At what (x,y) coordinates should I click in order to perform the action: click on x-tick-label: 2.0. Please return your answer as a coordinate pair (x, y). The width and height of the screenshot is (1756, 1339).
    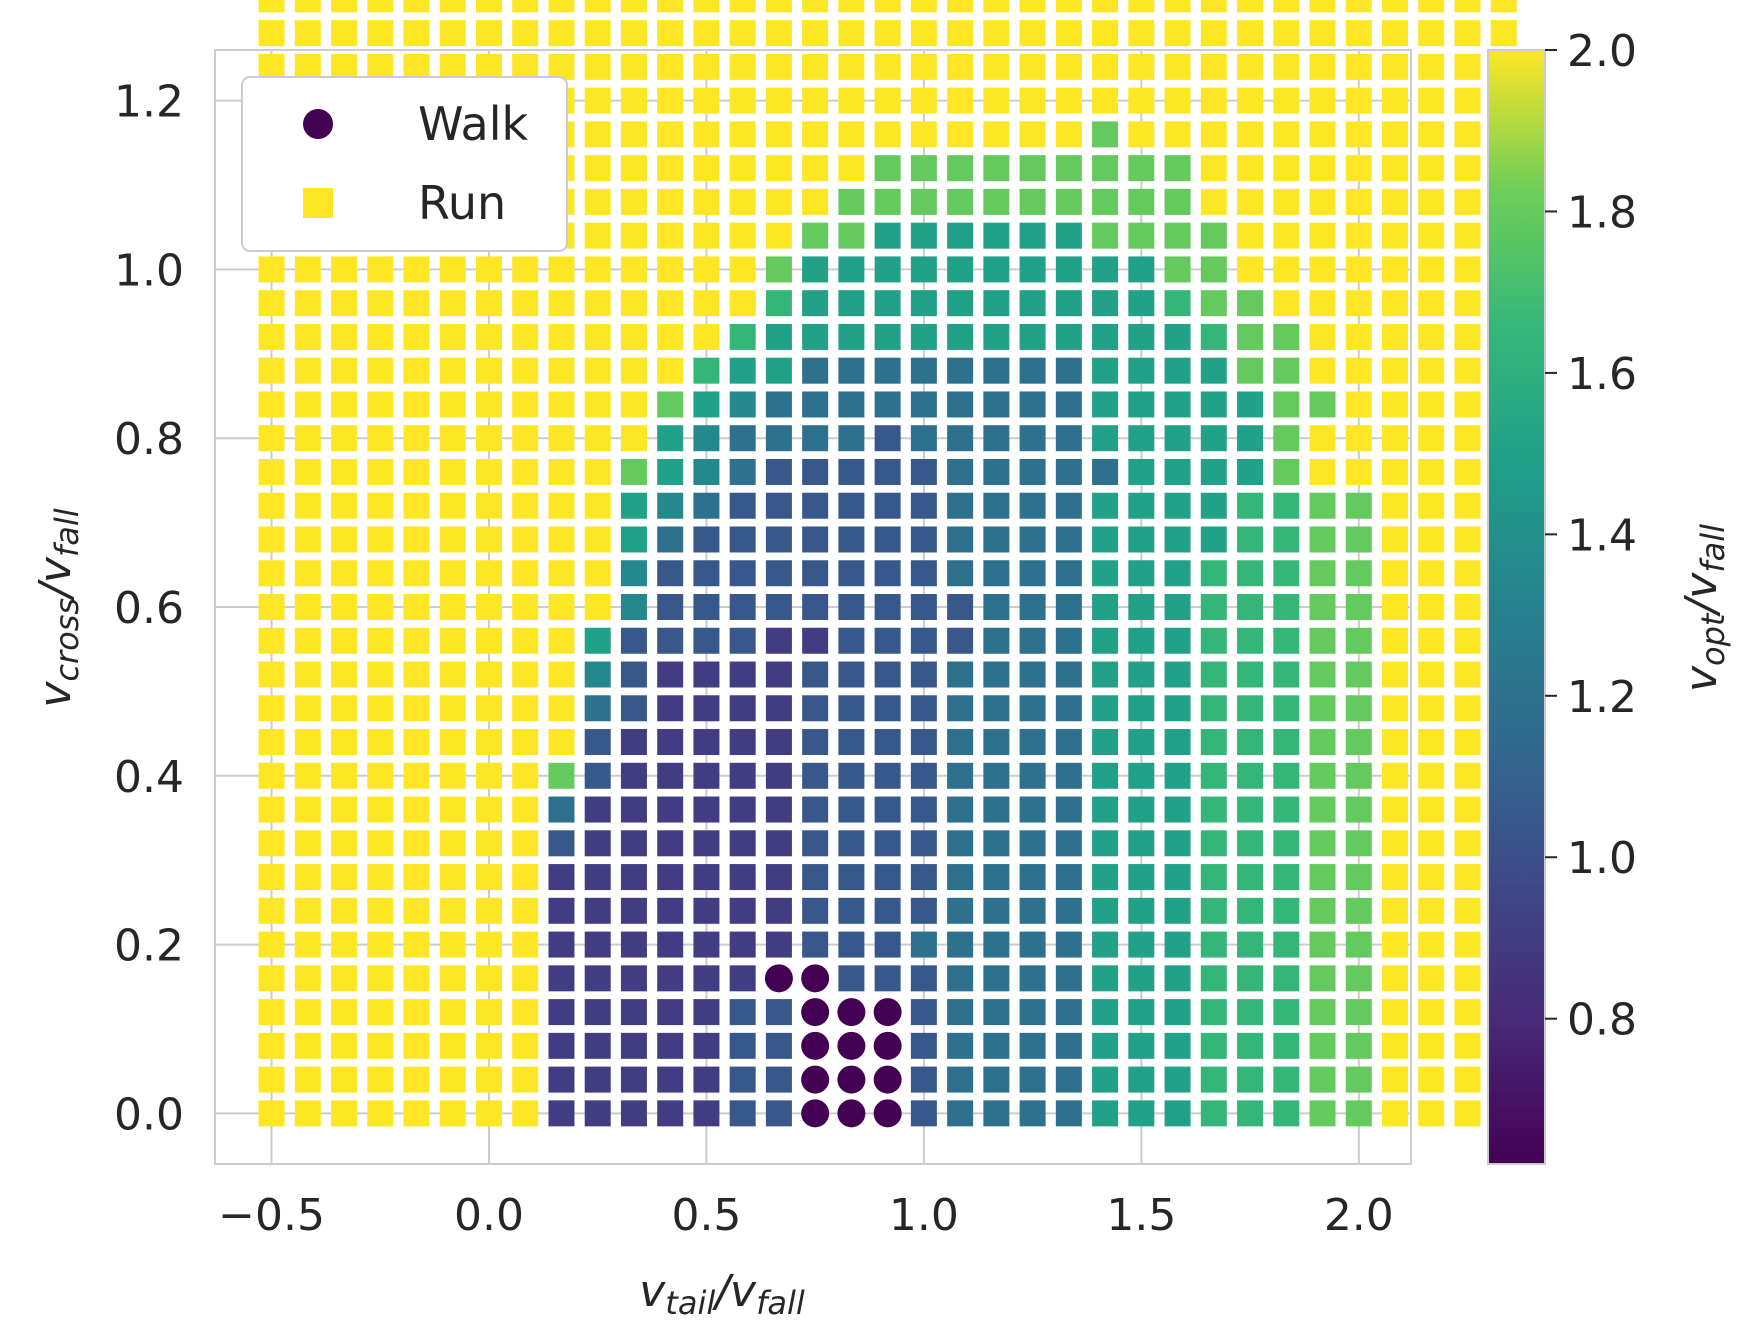
    Looking at the image, I should click on (1359, 1215).